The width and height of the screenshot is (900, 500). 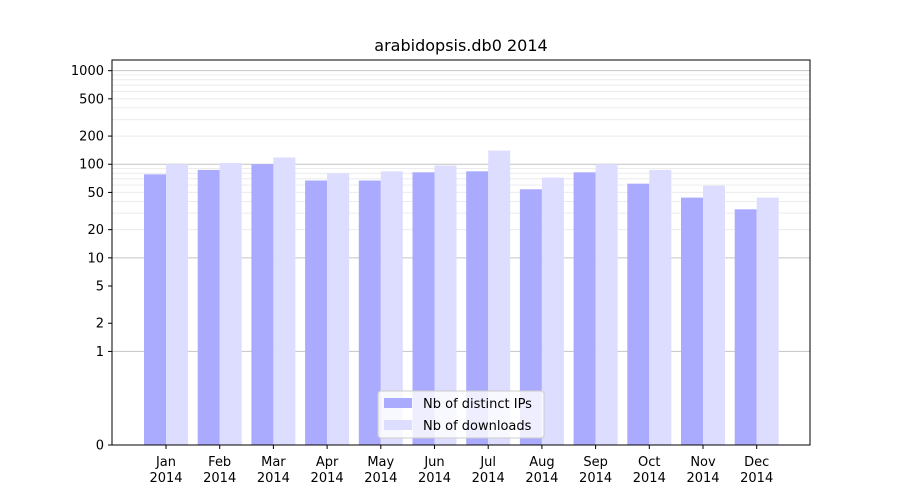 I want to click on x-tick-label-month: Apr, so click(x=327, y=462).